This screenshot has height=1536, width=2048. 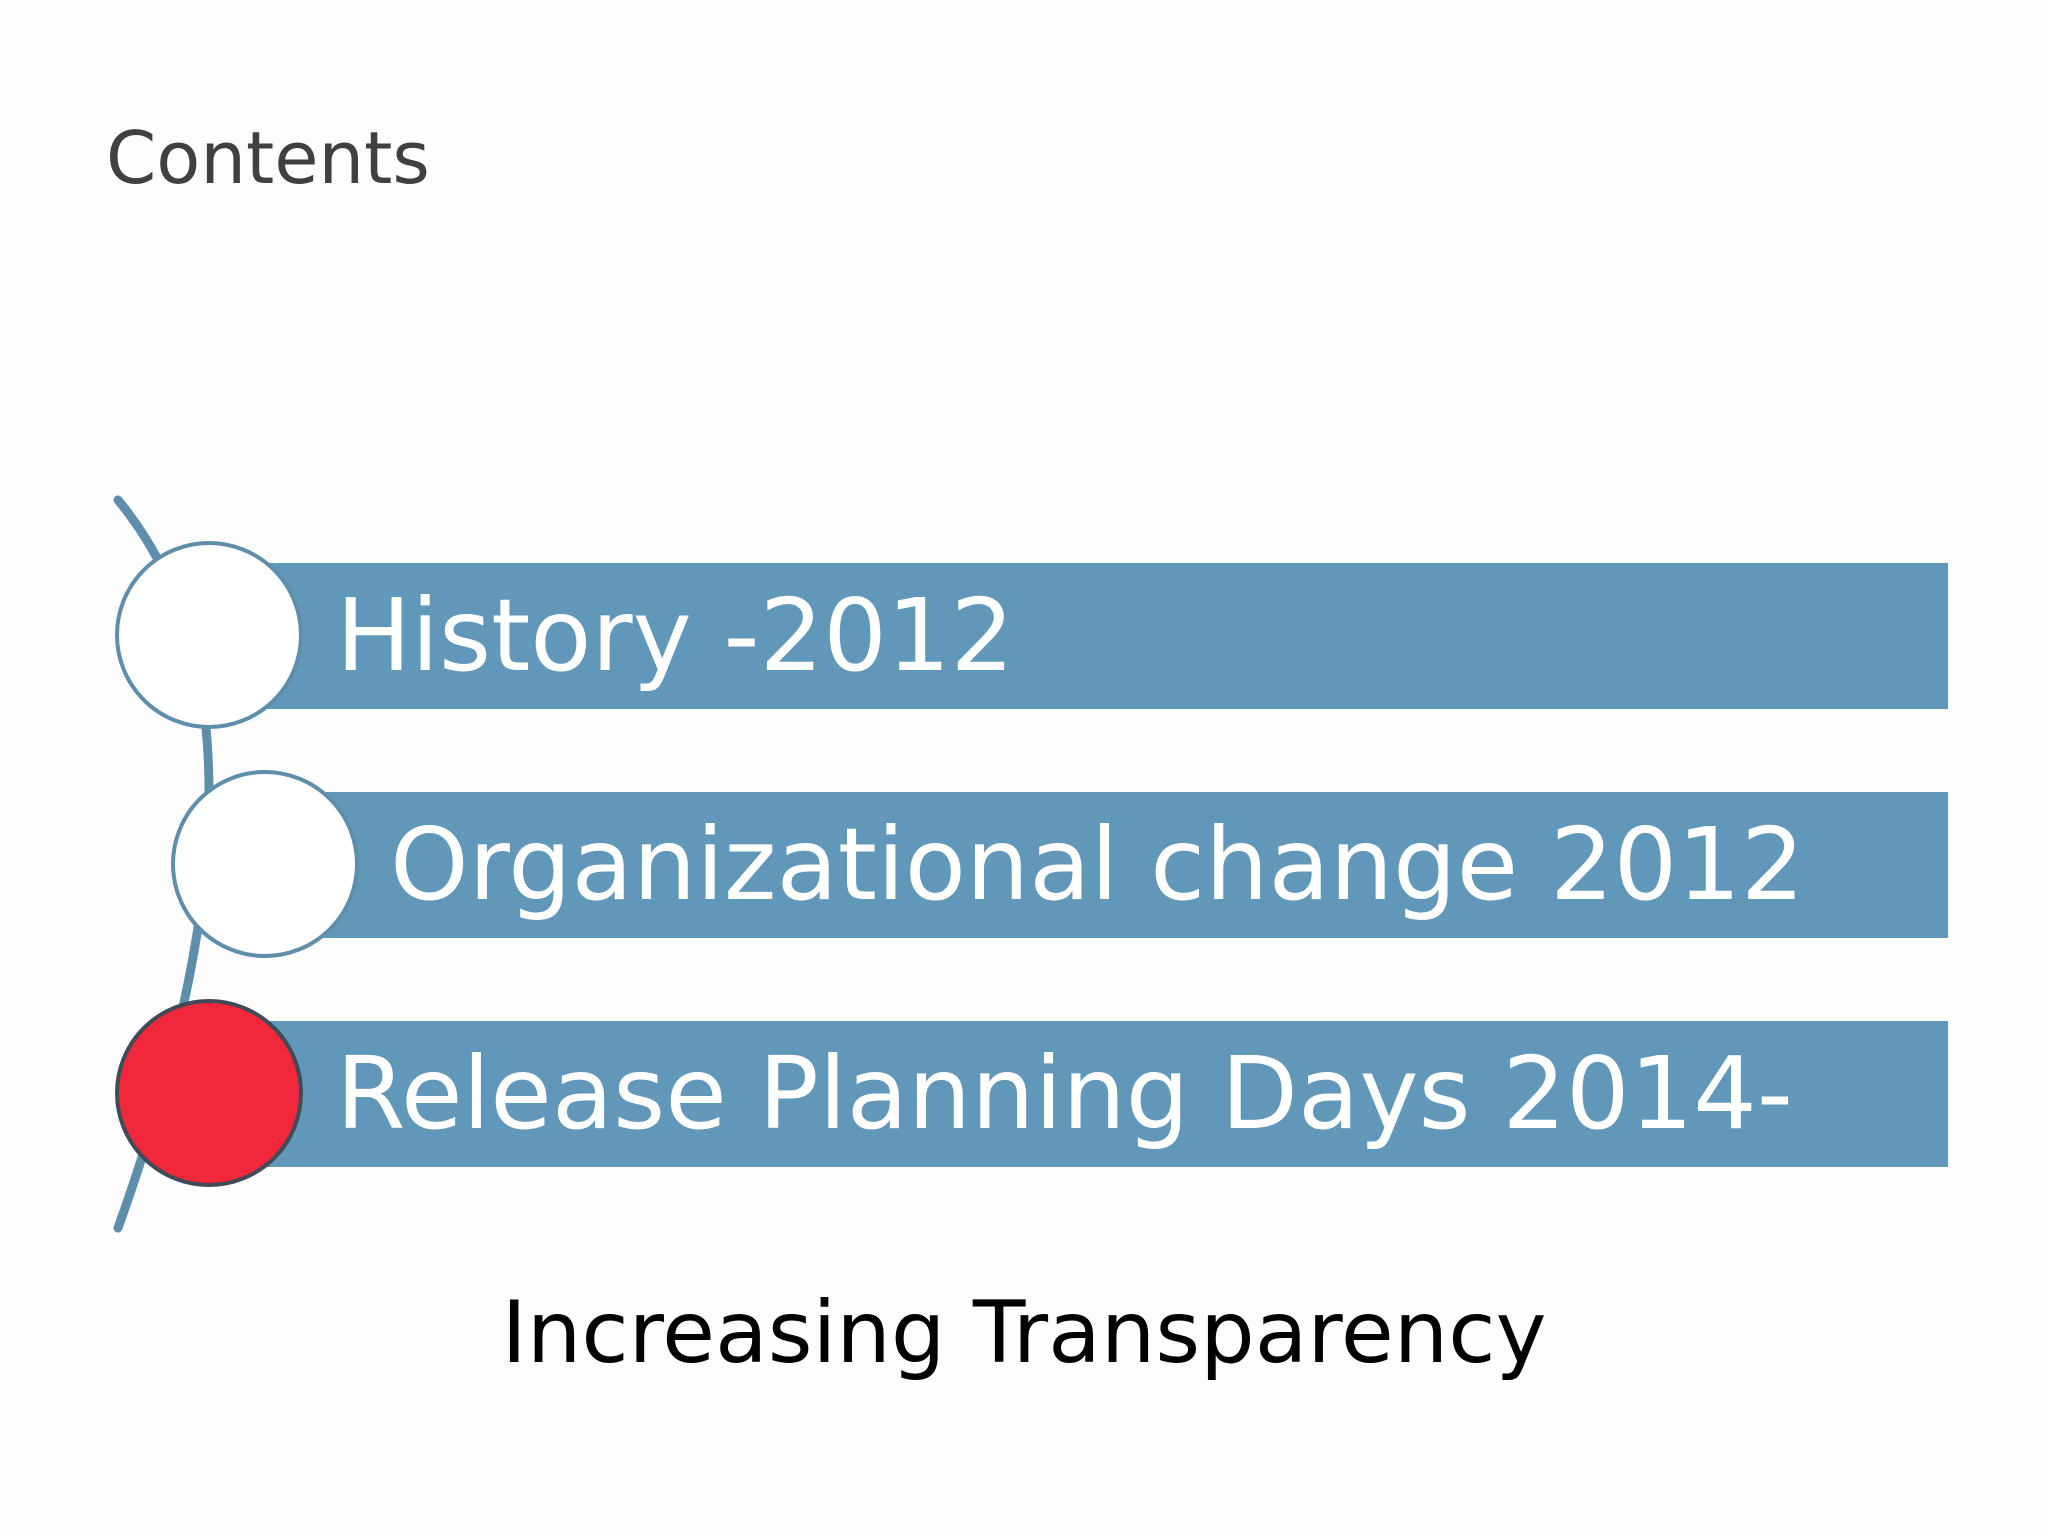 I want to click on contents-item-active-bullet-icon, so click(x=209, y=1093).